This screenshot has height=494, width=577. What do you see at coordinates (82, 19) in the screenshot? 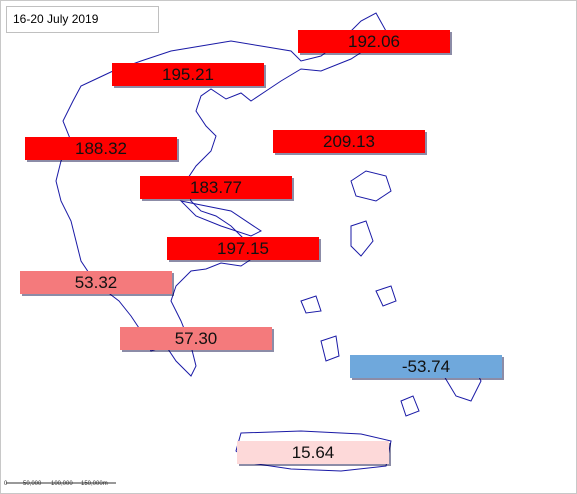
I see `map-title: 16-20 July 2019` at bounding box center [82, 19].